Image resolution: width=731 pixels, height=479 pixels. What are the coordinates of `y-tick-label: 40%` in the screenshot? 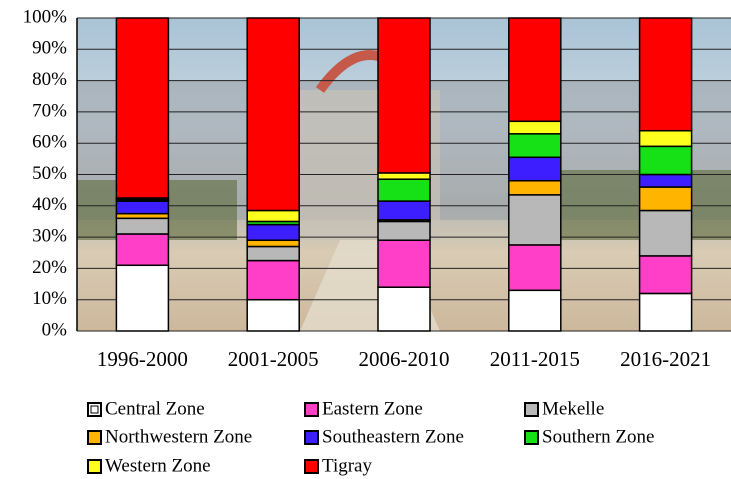 It's located at (49, 204).